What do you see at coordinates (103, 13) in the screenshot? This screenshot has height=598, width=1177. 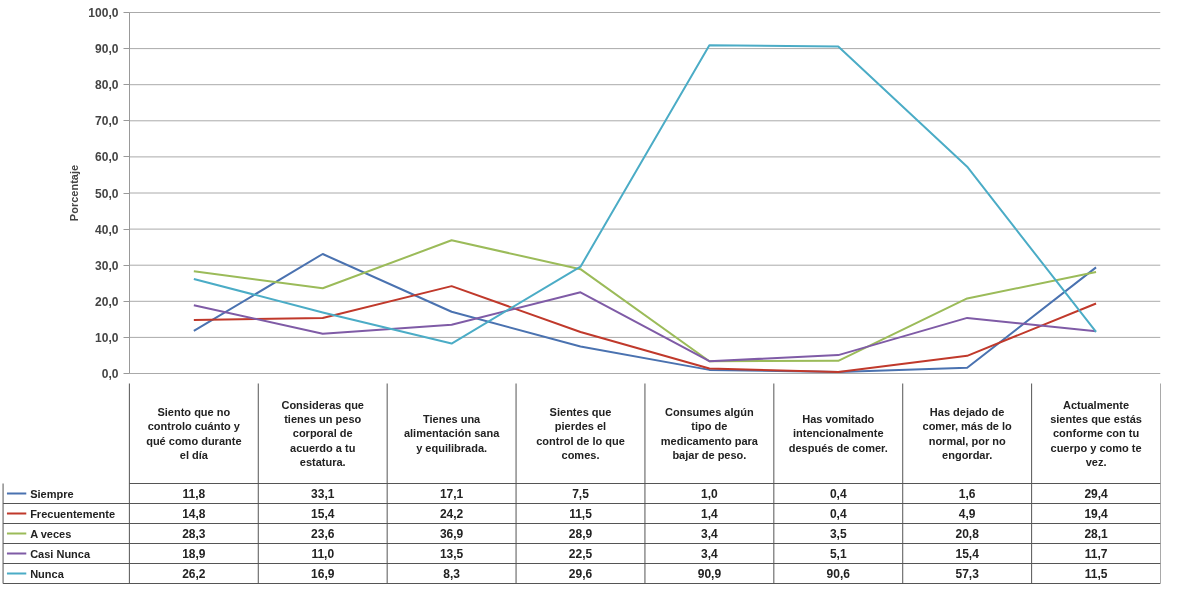 I see `y-tick-label: 100,0` at bounding box center [103, 13].